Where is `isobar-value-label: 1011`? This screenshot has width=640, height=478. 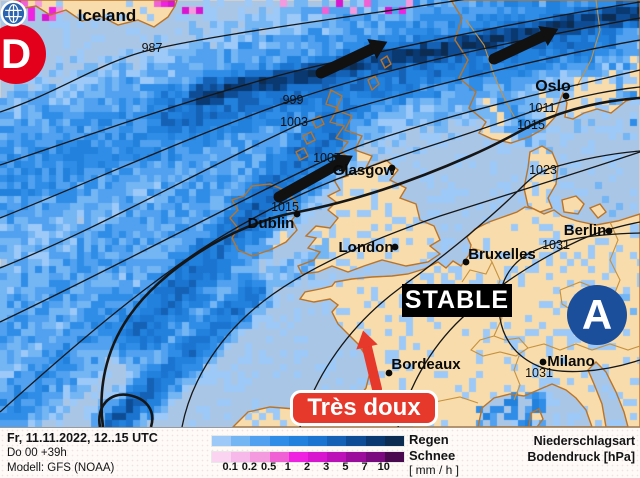 isobar-value-label: 1011 is located at coordinates (542, 108).